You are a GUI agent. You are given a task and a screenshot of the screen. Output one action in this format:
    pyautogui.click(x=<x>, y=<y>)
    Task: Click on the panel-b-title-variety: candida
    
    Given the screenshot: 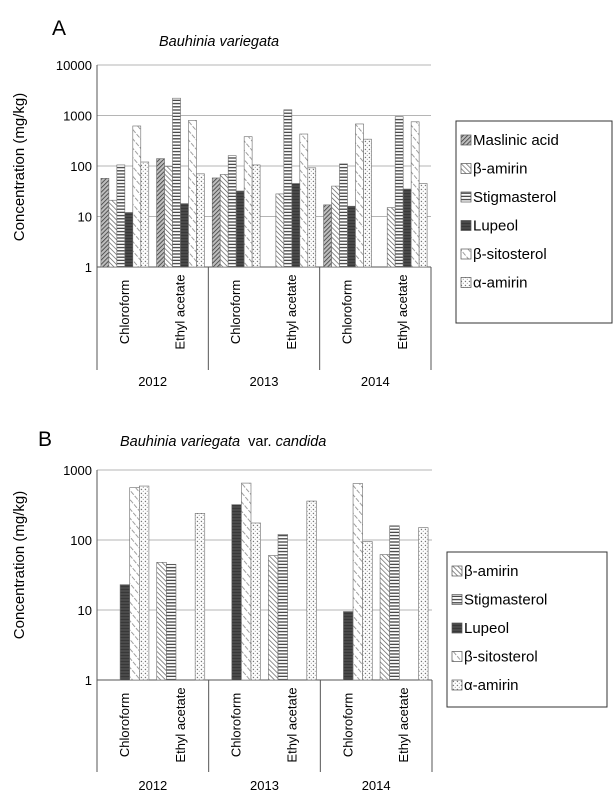 What is the action you would take?
    pyautogui.click(x=301, y=442)
    